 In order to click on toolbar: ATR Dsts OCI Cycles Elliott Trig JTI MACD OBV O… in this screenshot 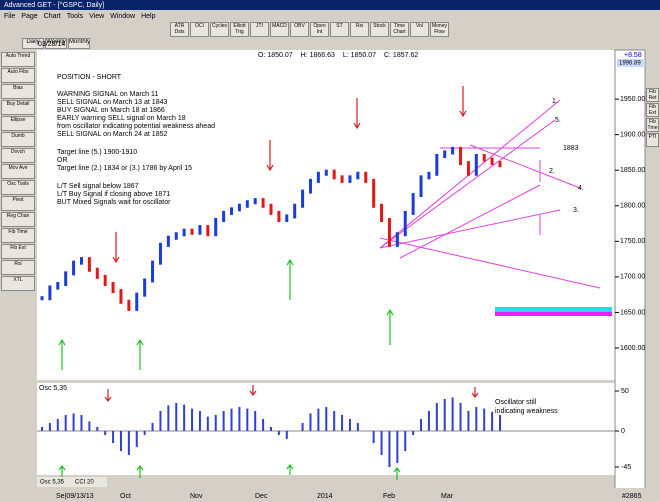, I will do `click(309, 29)`.